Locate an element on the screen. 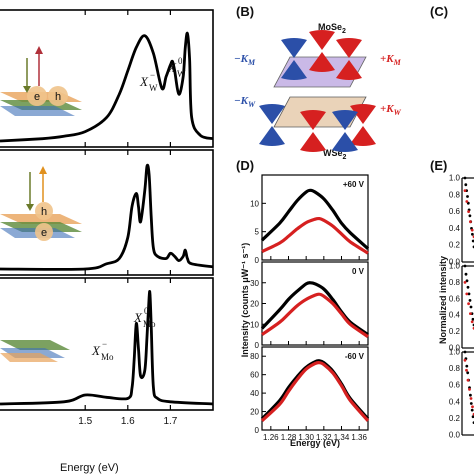  label-xw-zero: X W 0 is located at coordinates (176, 67).